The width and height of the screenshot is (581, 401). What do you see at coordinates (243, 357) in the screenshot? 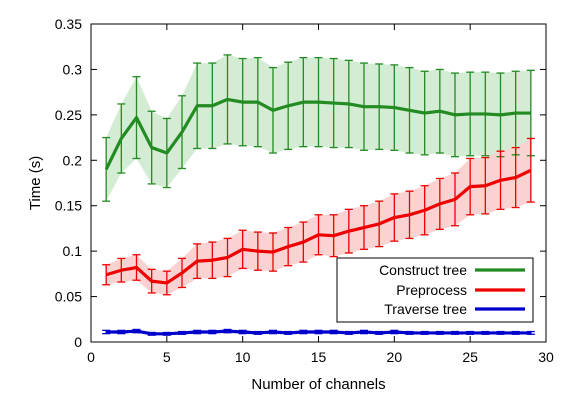
I see `x-tick-label: 10` at bounding box center [243, 357].